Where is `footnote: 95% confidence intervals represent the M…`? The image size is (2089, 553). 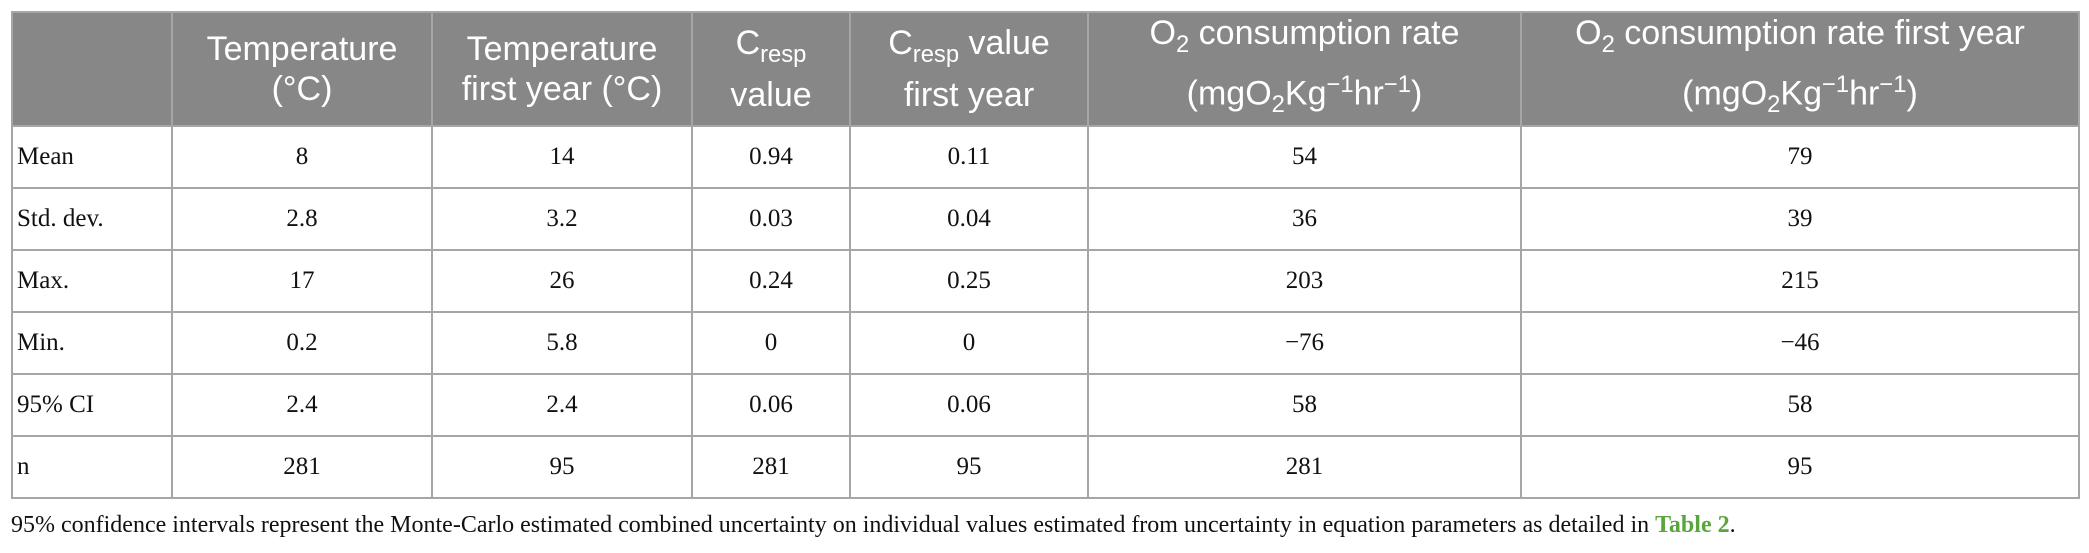
footnote: 95% confidence intervals represent the M… is located at coordinates (873, 525).